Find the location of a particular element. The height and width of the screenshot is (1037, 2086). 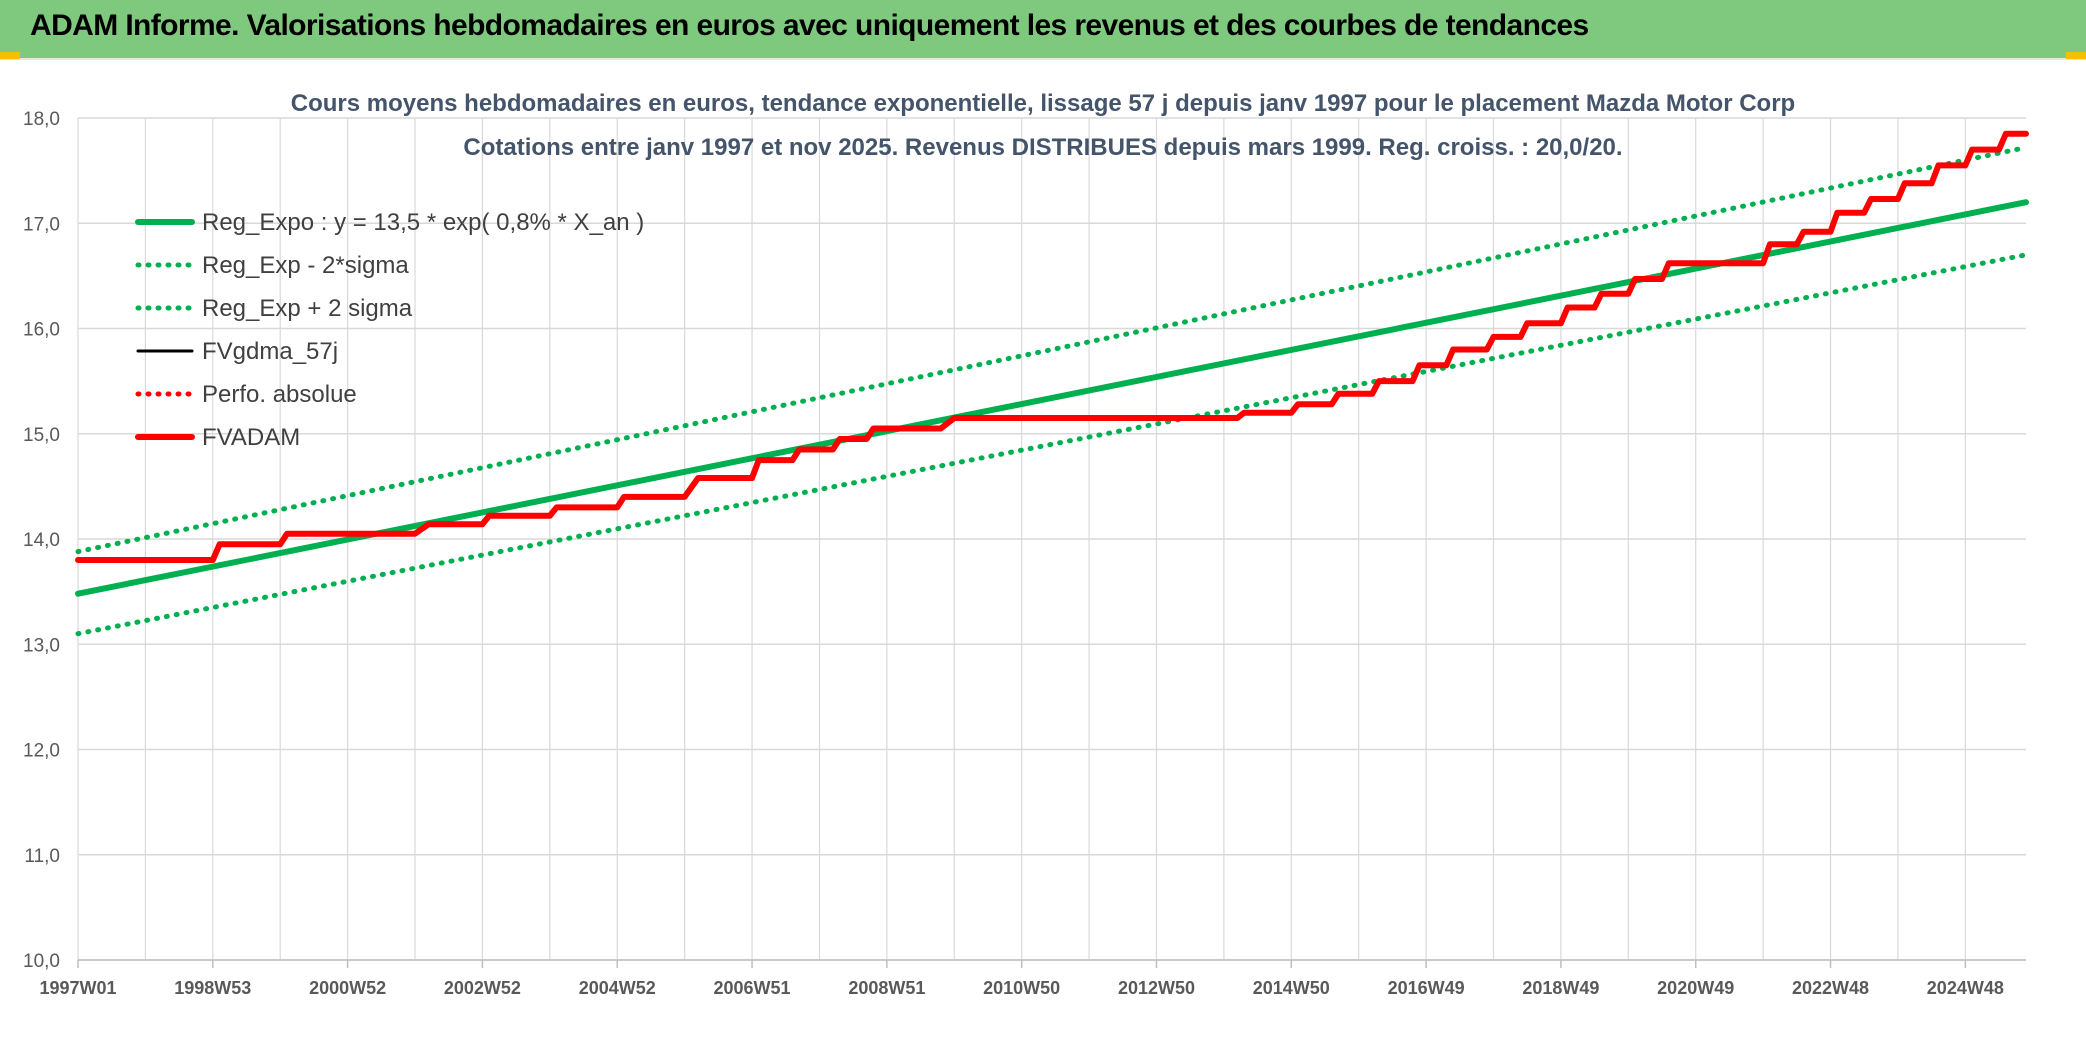

legend-label: Reg_Expo : y = 13,5 * exp( 0,8% * X_an ) is located at coordinates (423, 222).